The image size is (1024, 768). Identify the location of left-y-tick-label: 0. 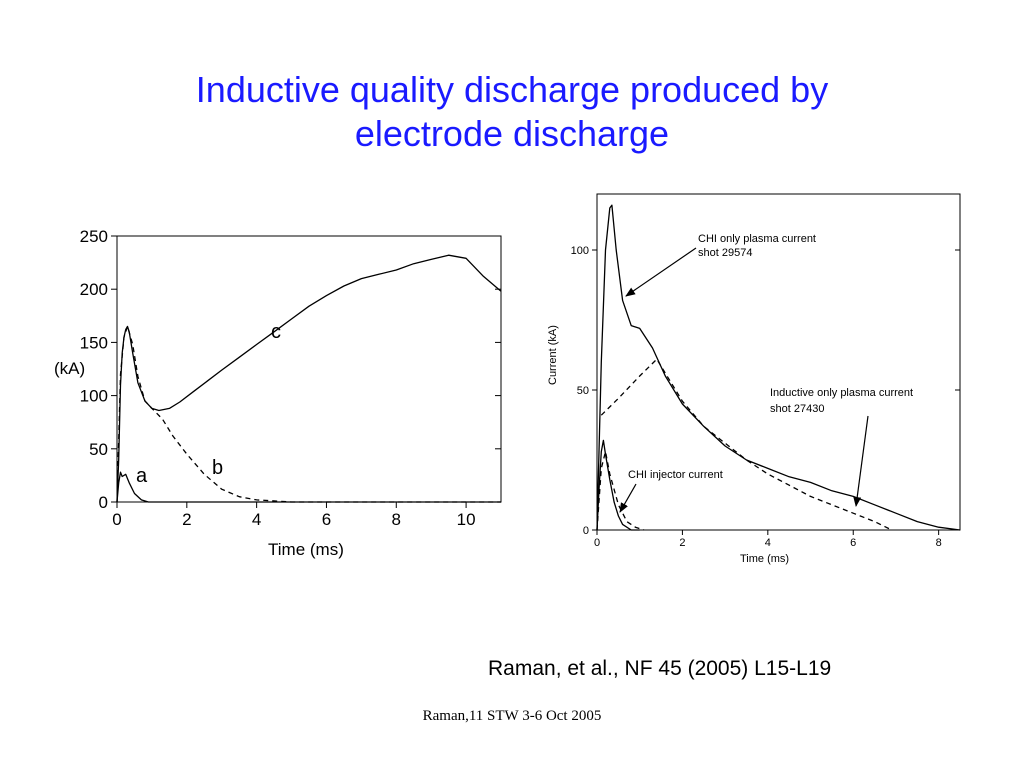
(103, 502).